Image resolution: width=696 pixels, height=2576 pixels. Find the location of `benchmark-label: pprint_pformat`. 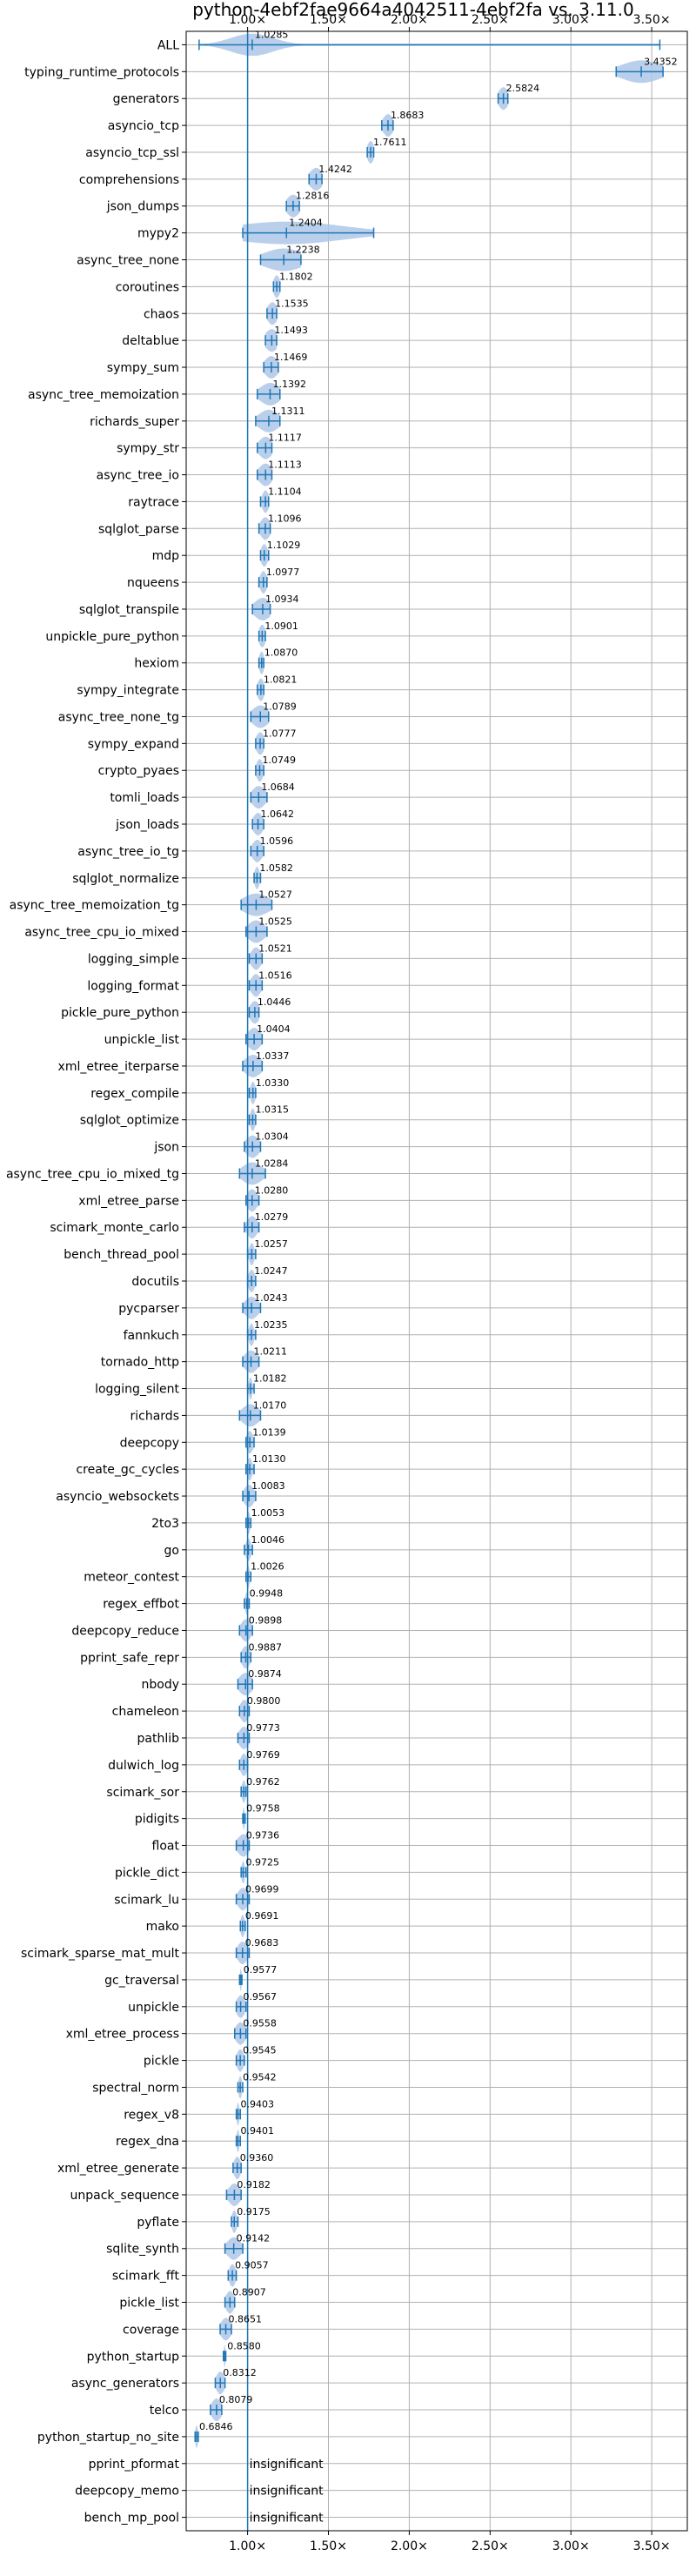

benchmark-label: pprint_pformat is located at coordinates (134, 2465).